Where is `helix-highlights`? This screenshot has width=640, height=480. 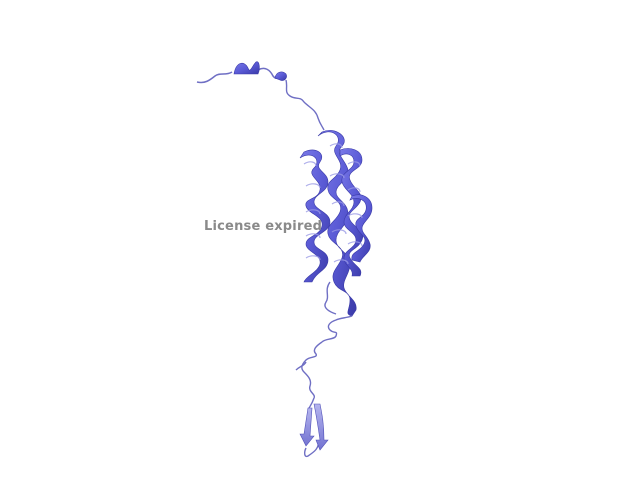
helix-highlights is located at coordinates (333, 204).